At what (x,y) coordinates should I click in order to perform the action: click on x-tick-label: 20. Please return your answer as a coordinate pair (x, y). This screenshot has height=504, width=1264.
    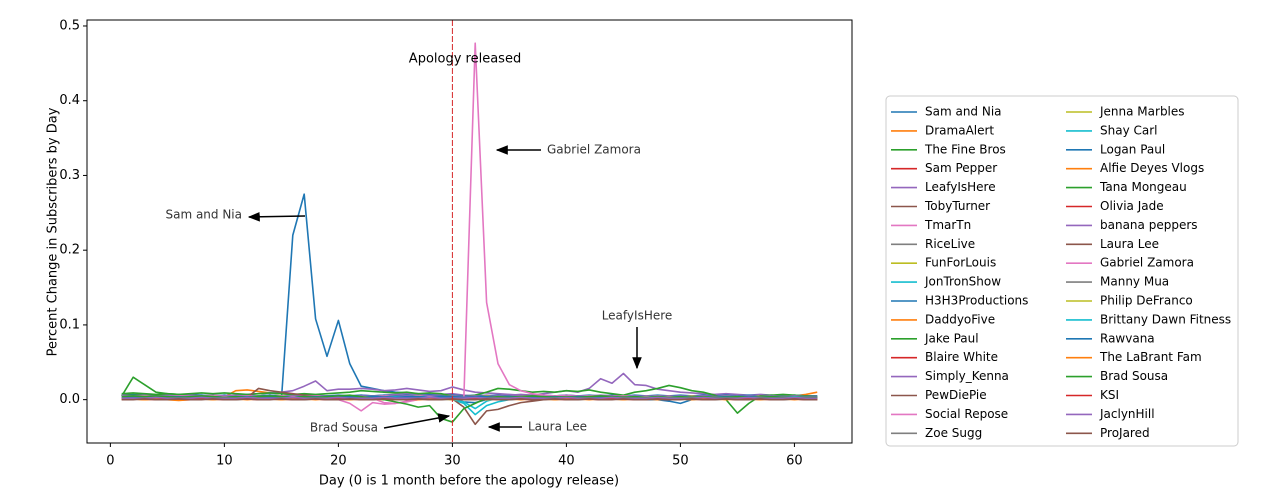
    Looking at the image, I should click on (338, 461).